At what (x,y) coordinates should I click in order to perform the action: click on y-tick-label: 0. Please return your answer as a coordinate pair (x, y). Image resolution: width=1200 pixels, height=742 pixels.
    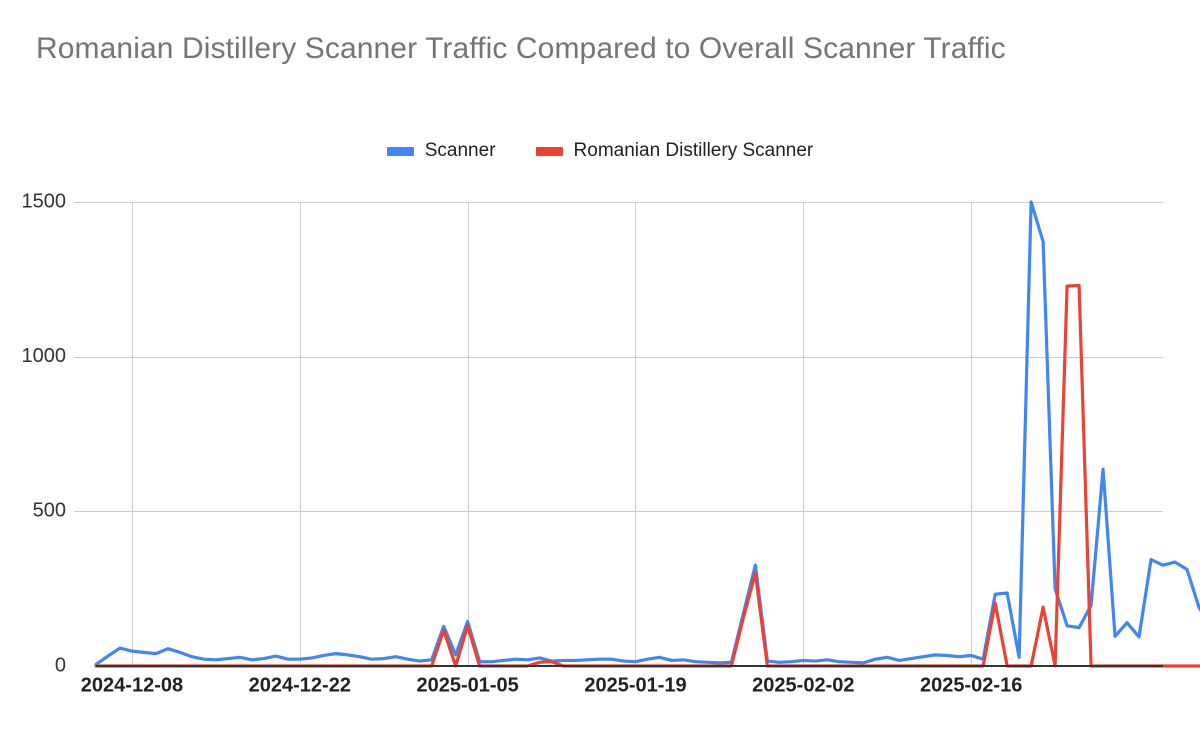
    Looking at the image, I should click on (60, 665).